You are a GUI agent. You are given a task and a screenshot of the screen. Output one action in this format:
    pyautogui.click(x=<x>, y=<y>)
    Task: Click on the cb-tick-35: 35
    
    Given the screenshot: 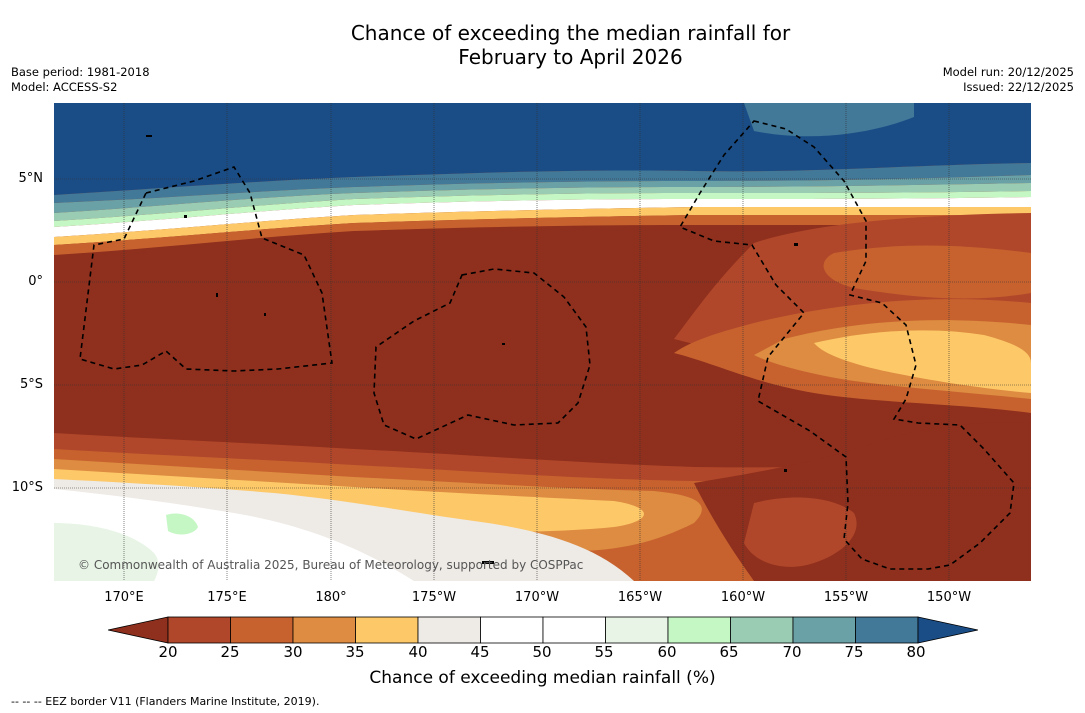 What is the action you would take?
    pyautogui.click(x=355, y=652)
    